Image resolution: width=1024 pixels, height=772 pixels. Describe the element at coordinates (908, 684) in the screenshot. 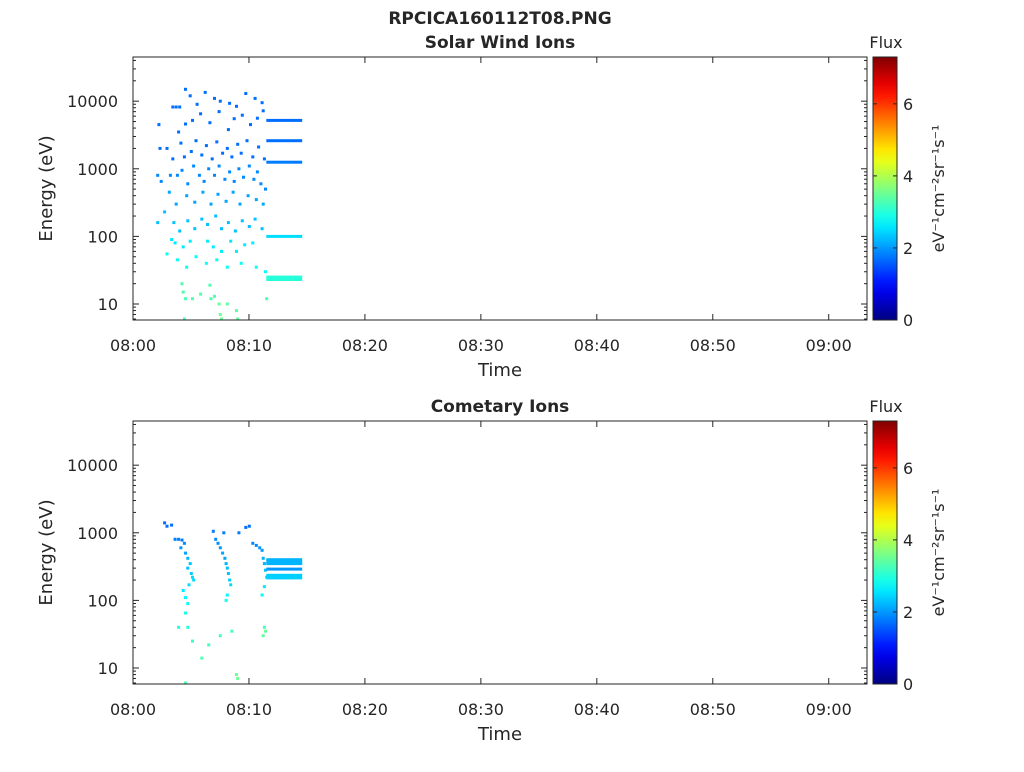

I see `colorbar-tick-label: 0` at that location.